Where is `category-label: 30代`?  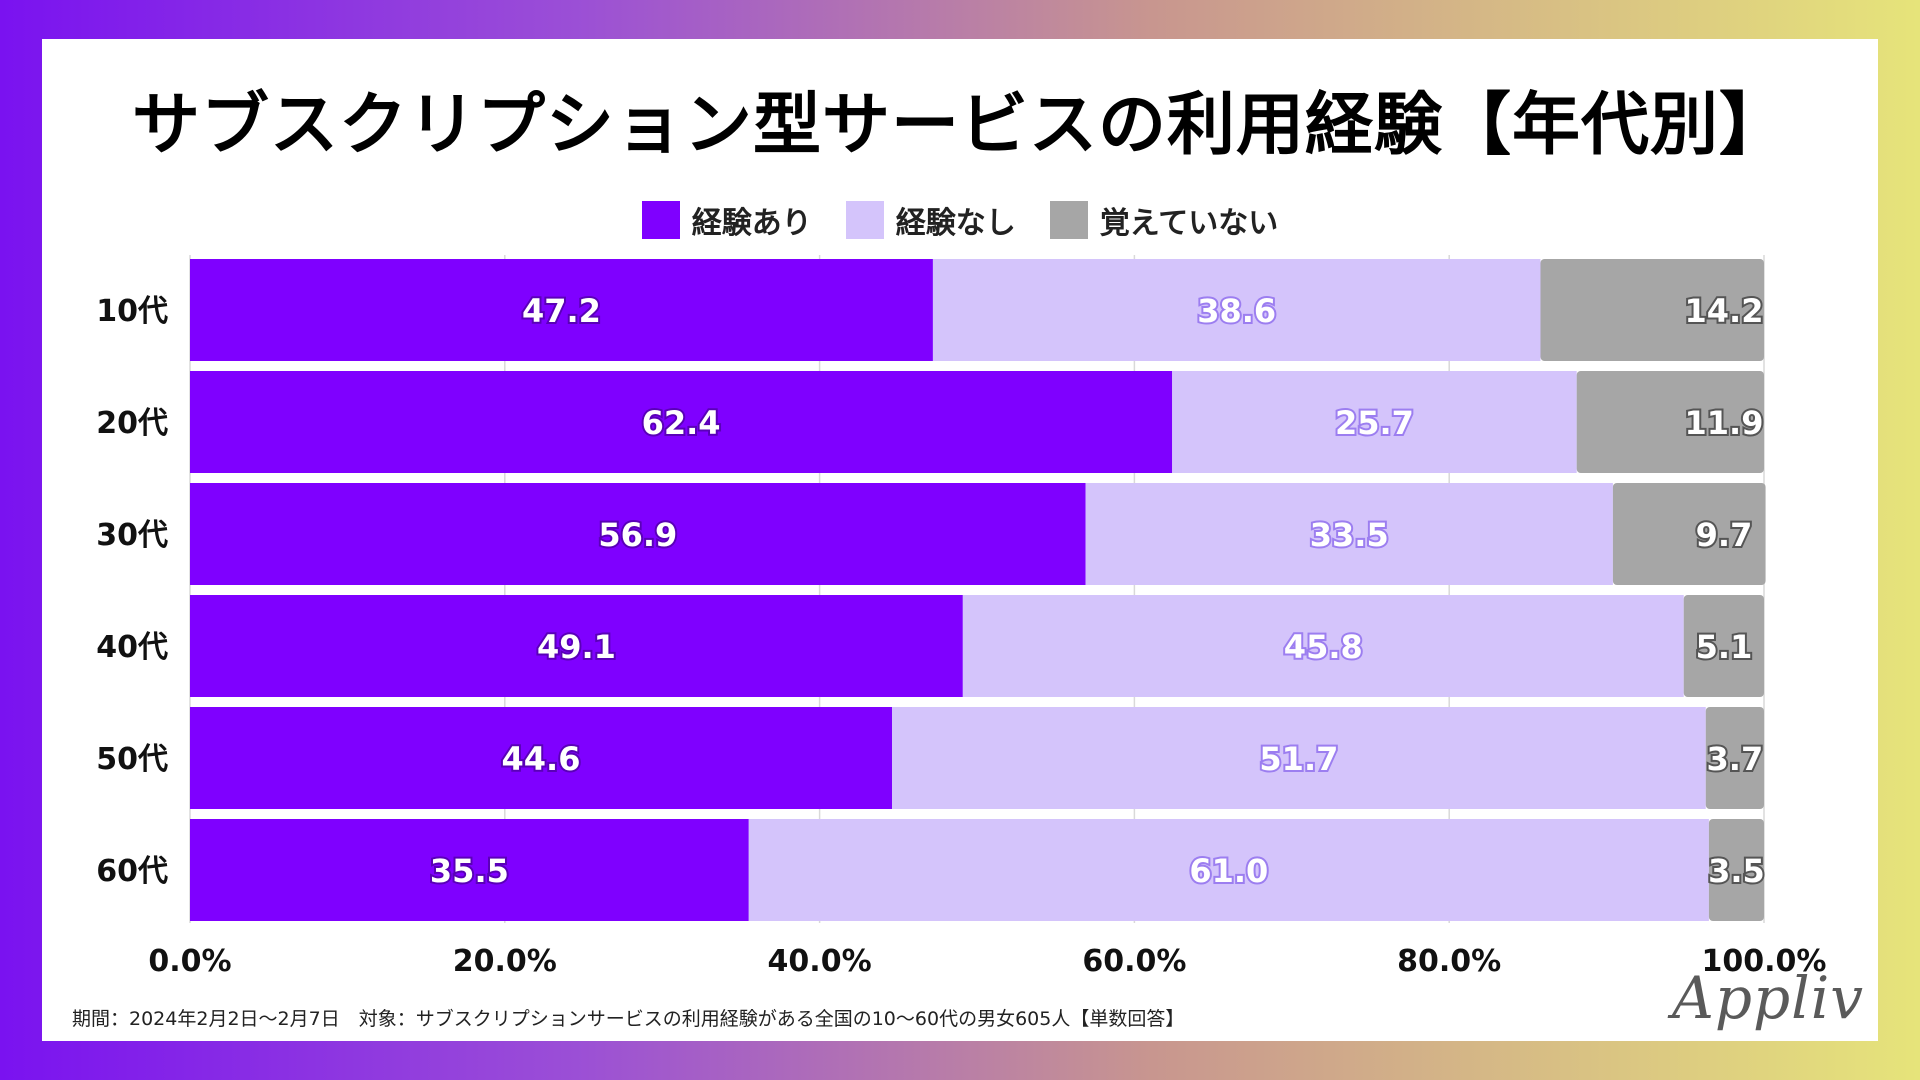
category-label: 30代 is located at coordinates (132, 535).